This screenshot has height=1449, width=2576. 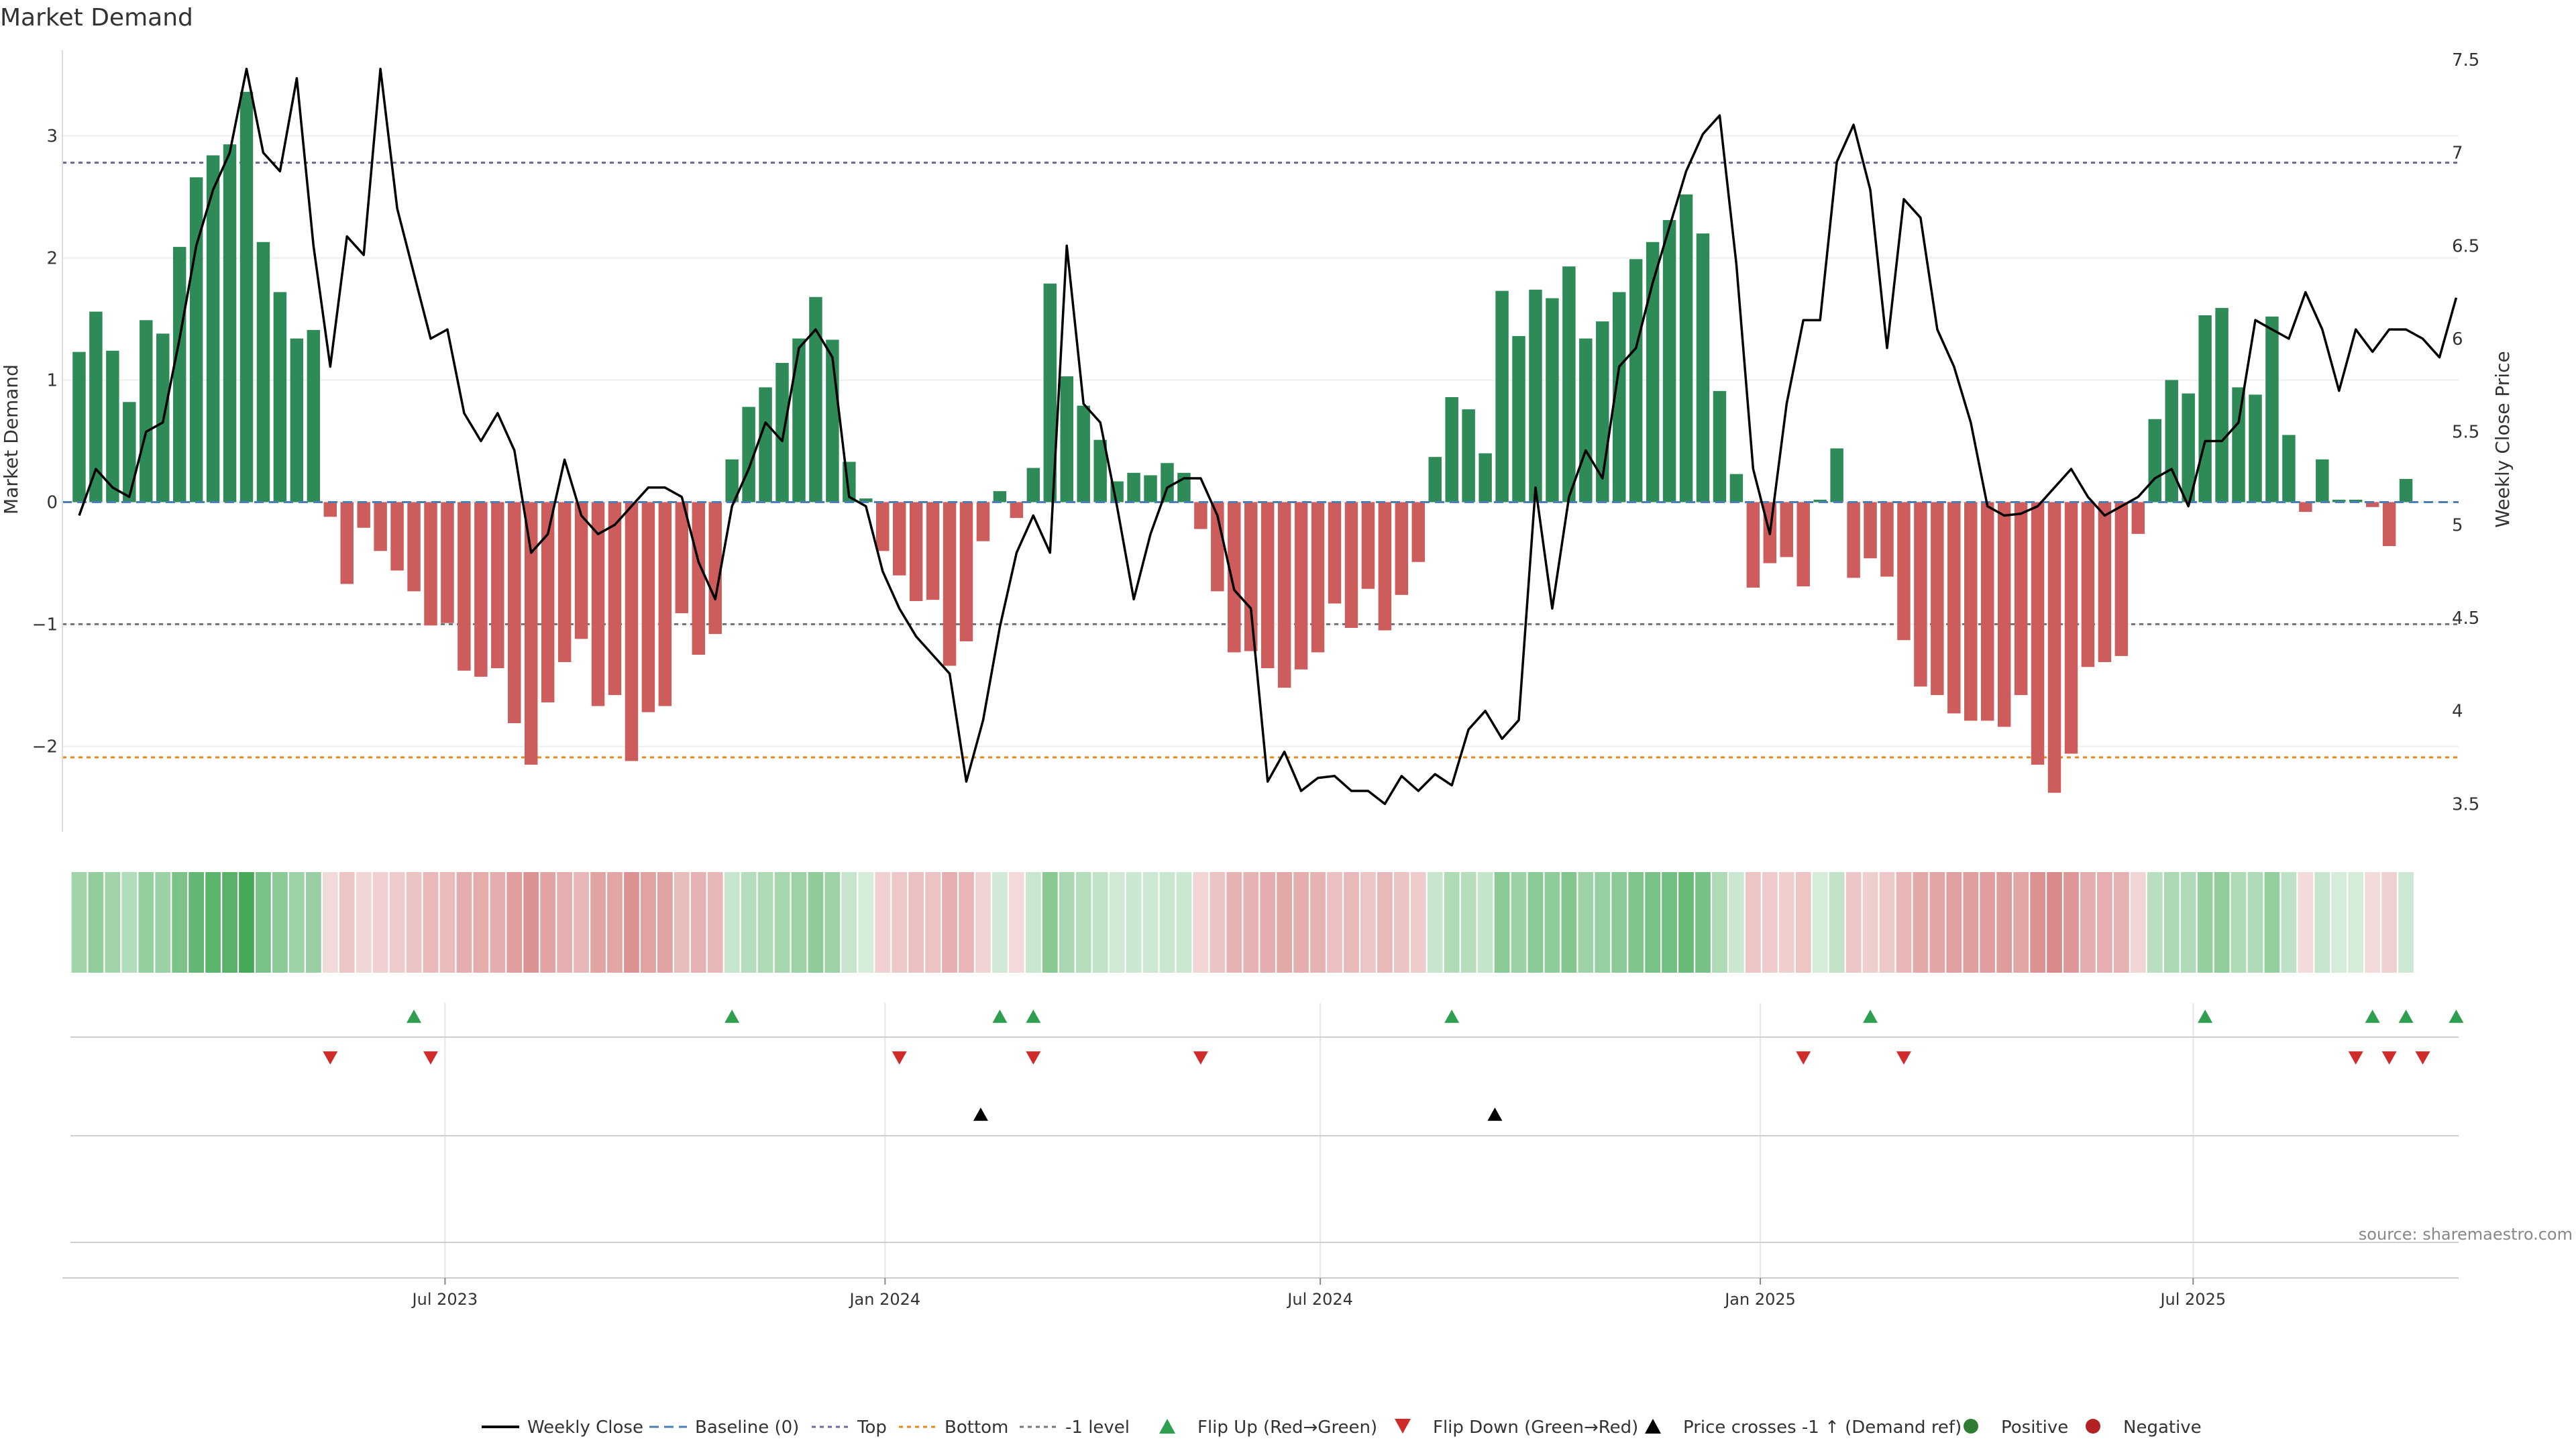 What do you see at coordinates (52, 380) in the screenshot?
I see `y-tick-label: 1` at bounding box center [52, 380].